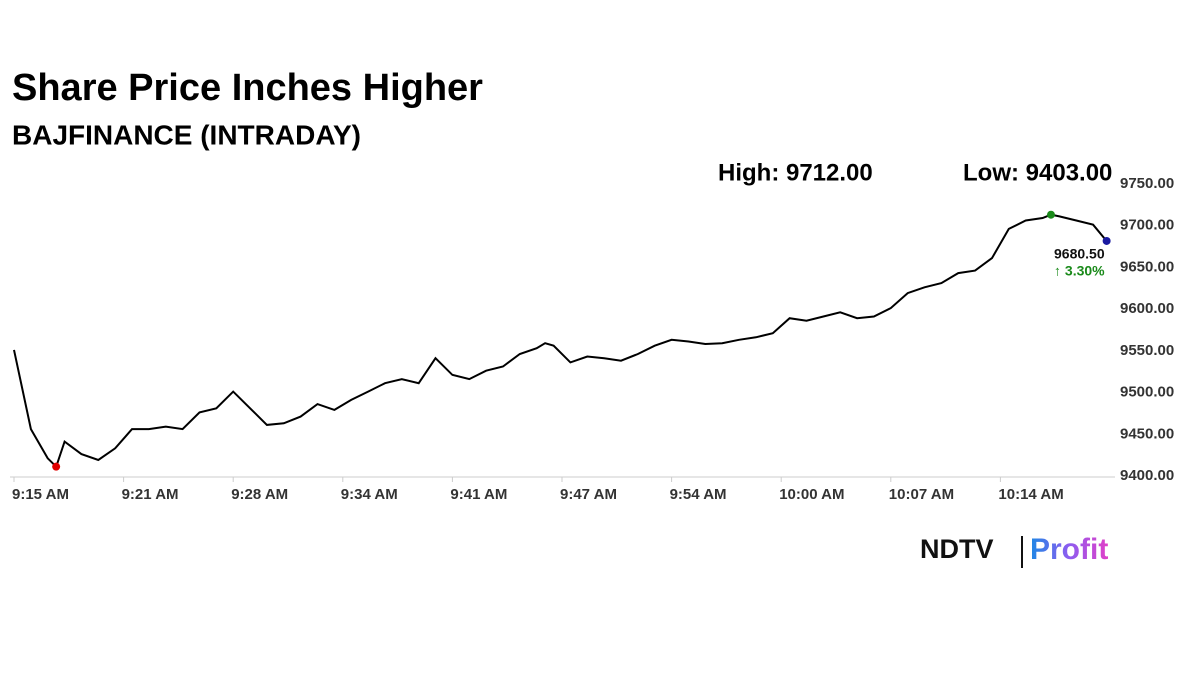 This screenshot has width=1200, height=674. I want to click on y-tick-label: 9400.00, so click(1147, 475).